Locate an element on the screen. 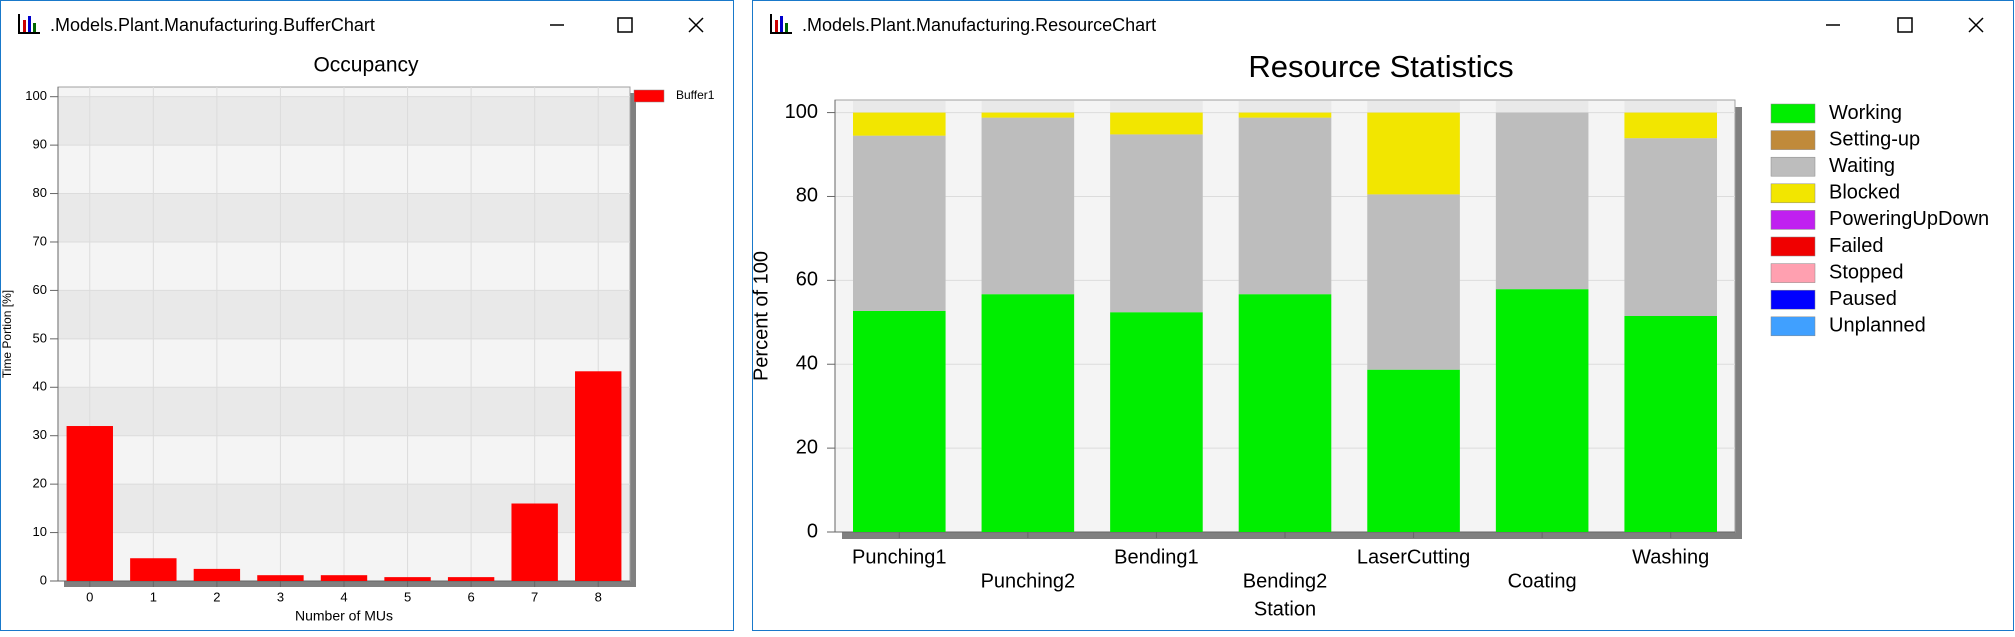  x-axis-label: Station is located at coordinates (1285, 609).